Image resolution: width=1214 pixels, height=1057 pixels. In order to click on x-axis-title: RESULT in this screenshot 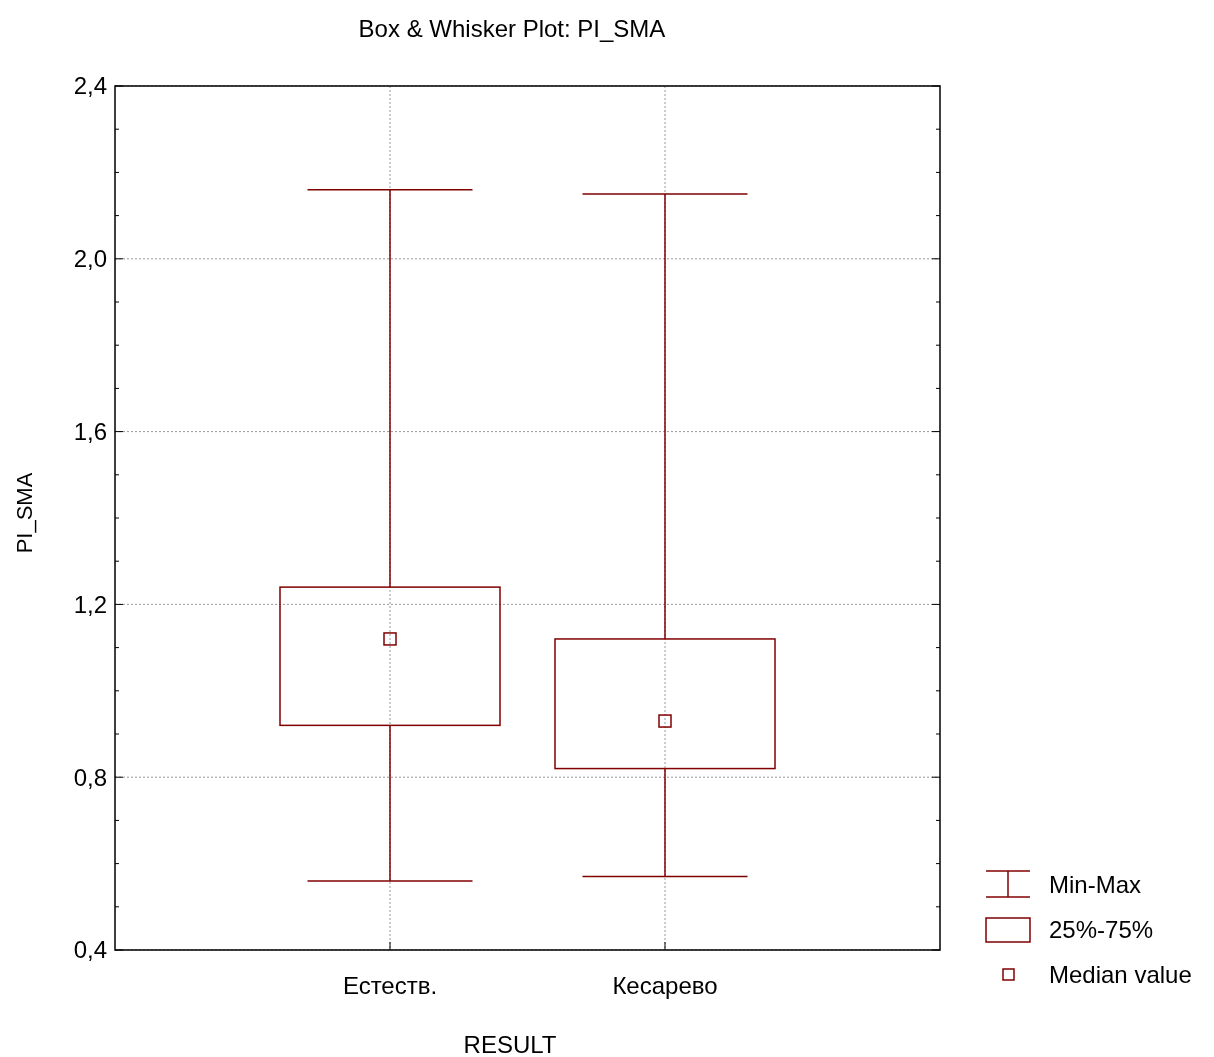, I will do `click(510, 1044)`.